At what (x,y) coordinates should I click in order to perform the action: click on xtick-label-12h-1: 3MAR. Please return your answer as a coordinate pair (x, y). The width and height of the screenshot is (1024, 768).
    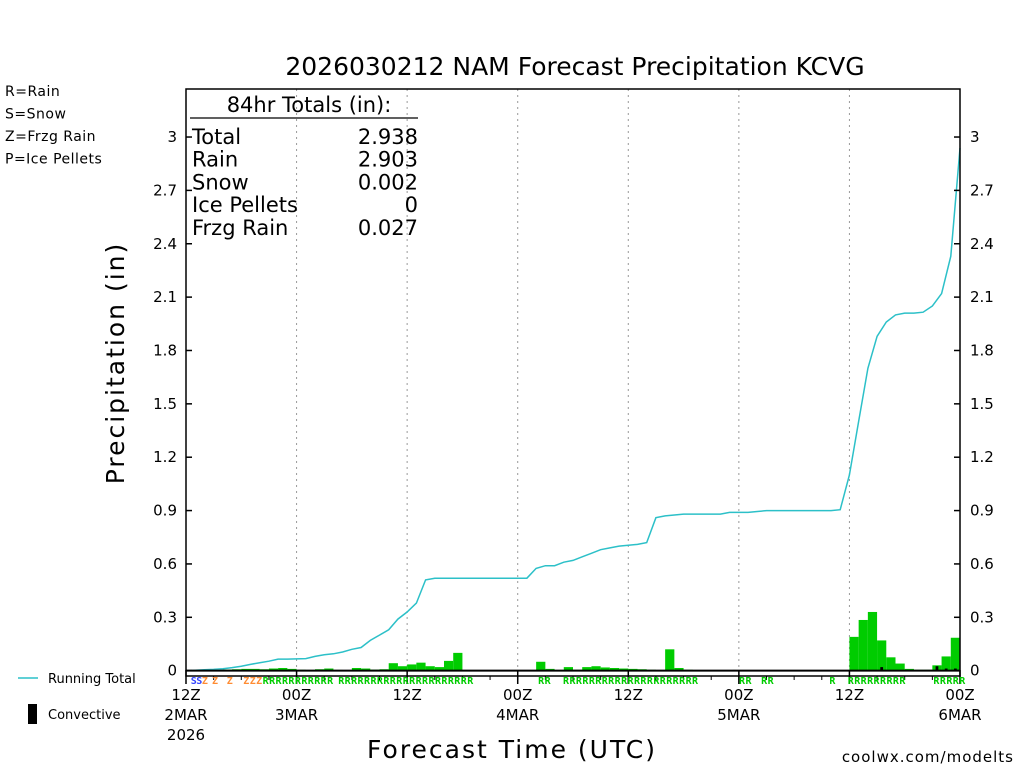
    Looking at the image, I should click on (296, 715).